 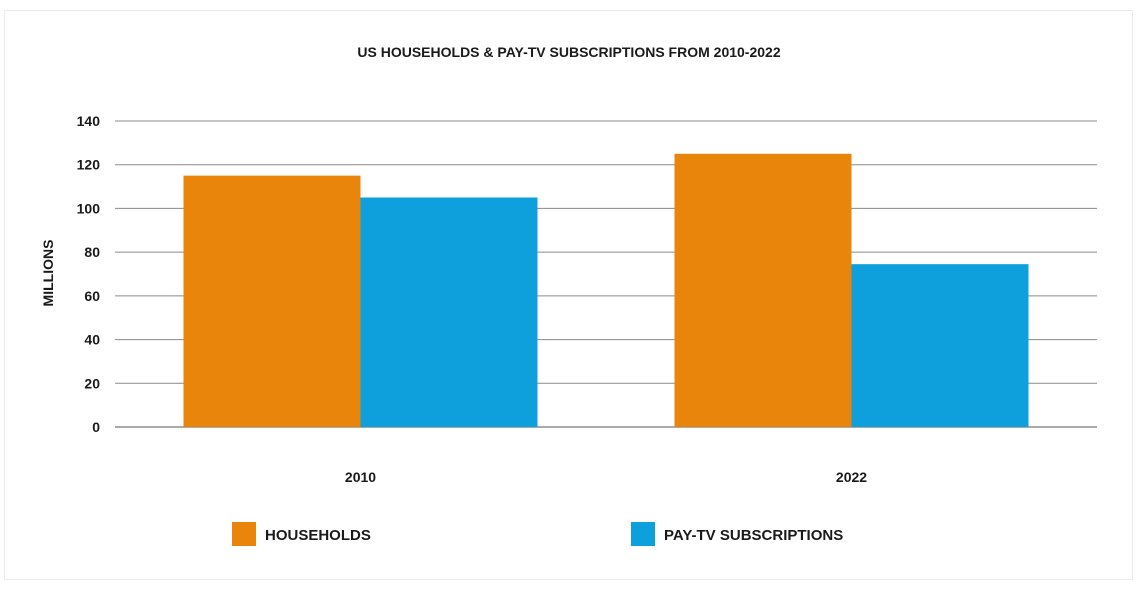 I want to click on y-axis-label: MILLIONS, so click(x=48, y=273).